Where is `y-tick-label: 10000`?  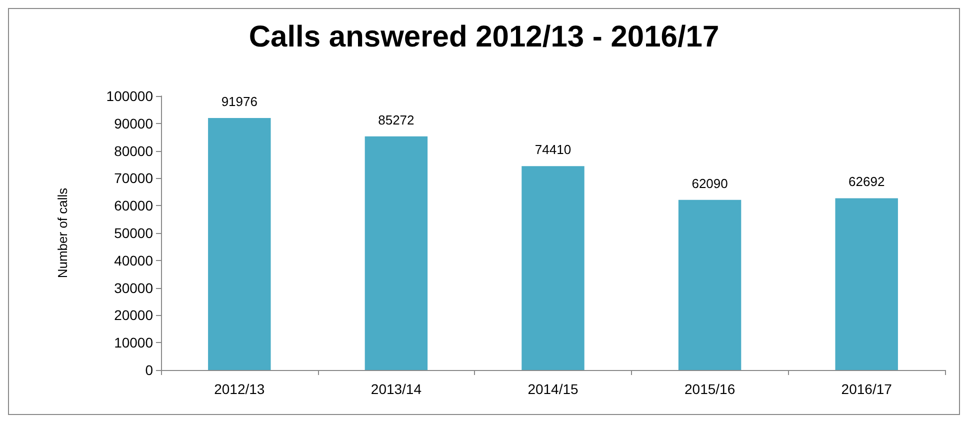
y-tick-label: 10000 is located at coordinates (134, 342).